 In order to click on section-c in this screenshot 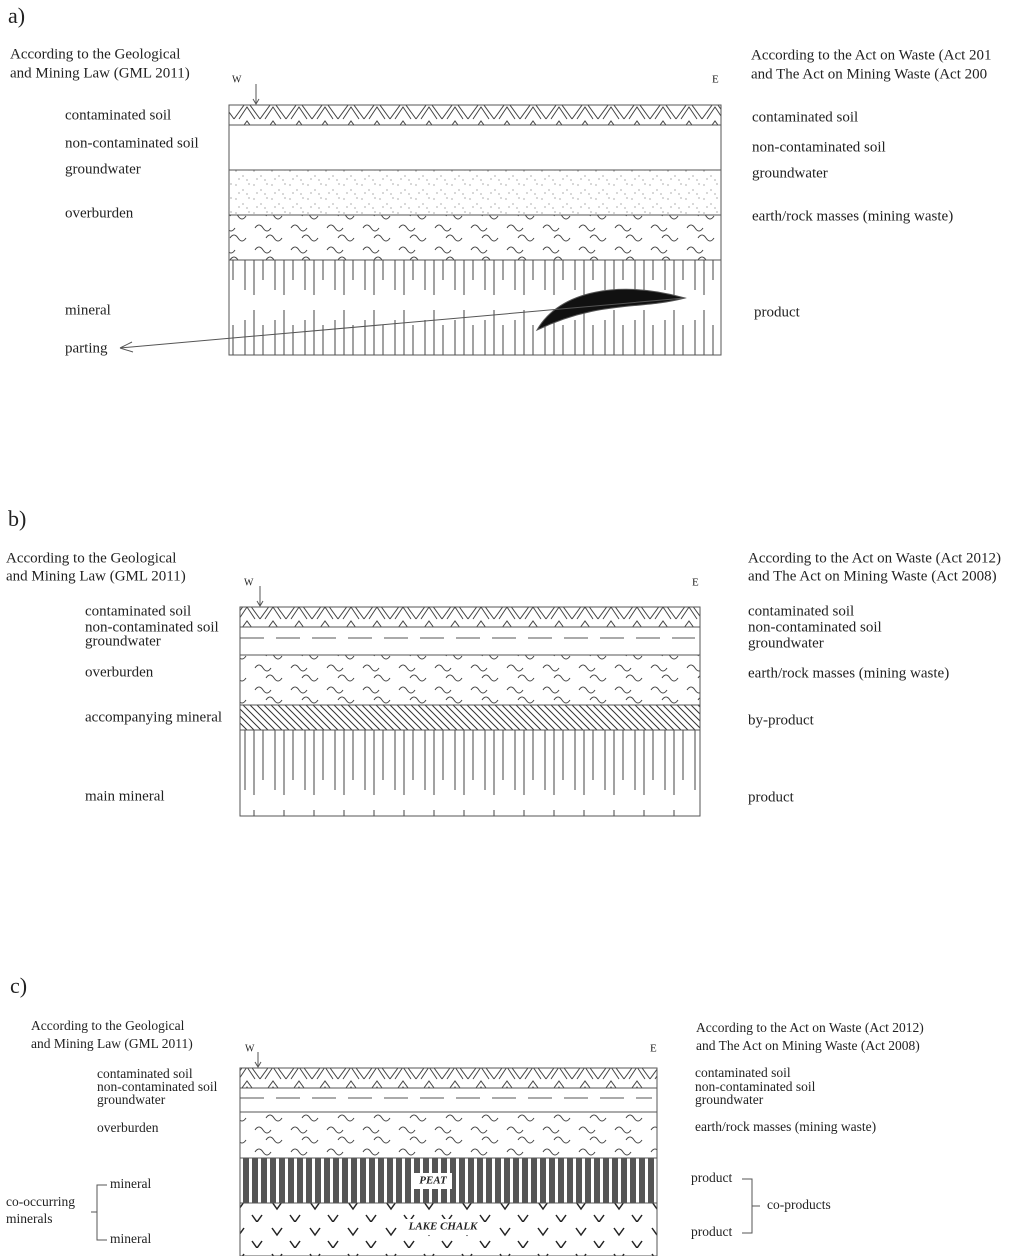, I will do `click(425, 1154)`.